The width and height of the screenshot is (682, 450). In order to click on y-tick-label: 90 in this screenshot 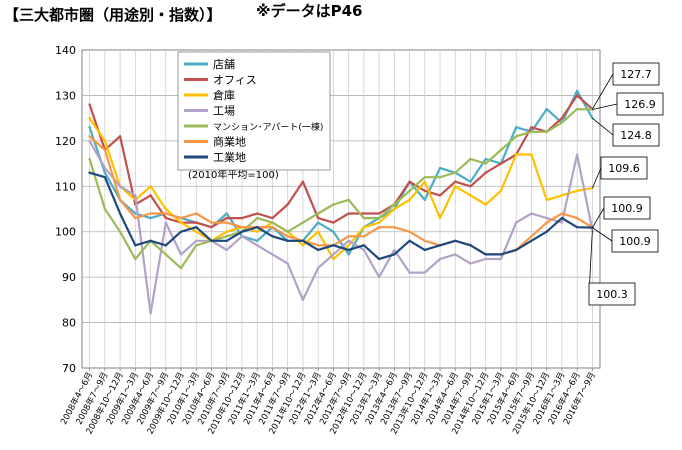, I will do `click(69, 277)`.